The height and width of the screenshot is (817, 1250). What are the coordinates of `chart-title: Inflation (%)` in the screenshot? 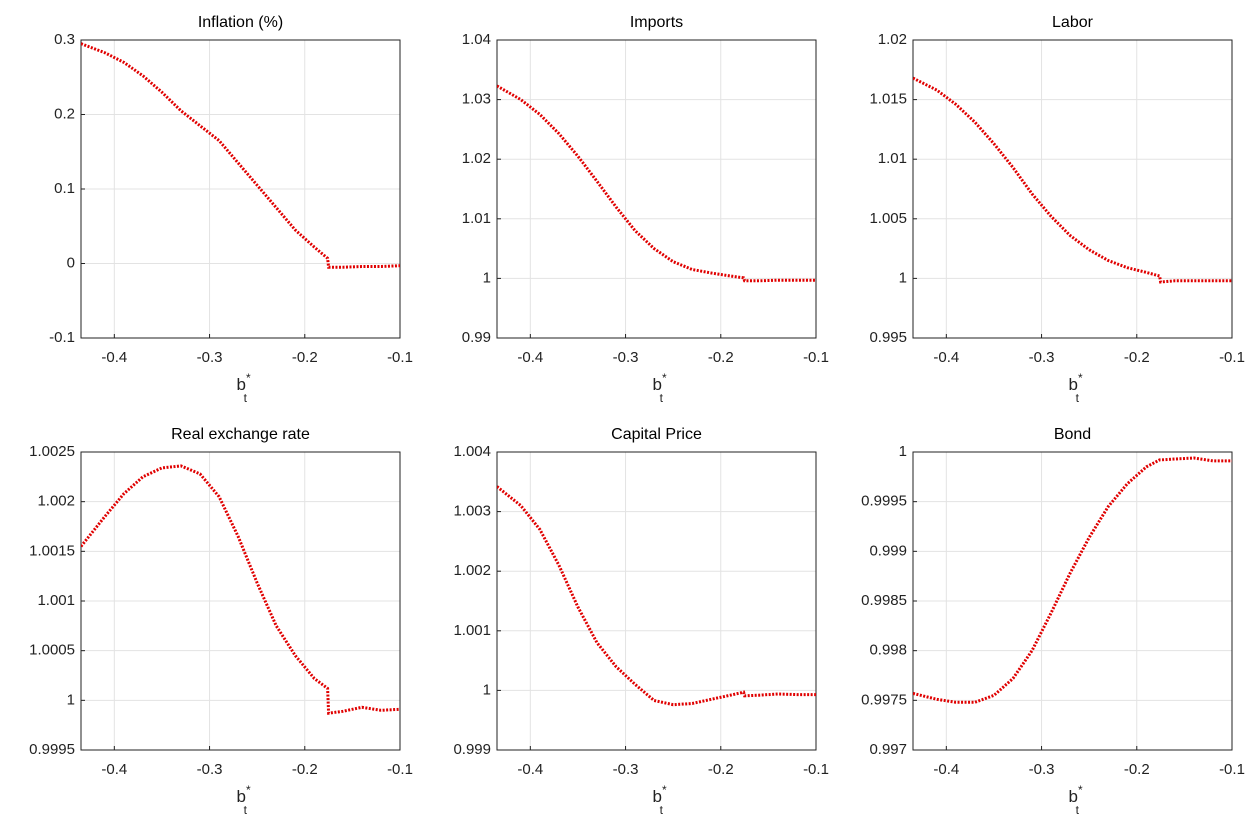 It's located at (240, 22).